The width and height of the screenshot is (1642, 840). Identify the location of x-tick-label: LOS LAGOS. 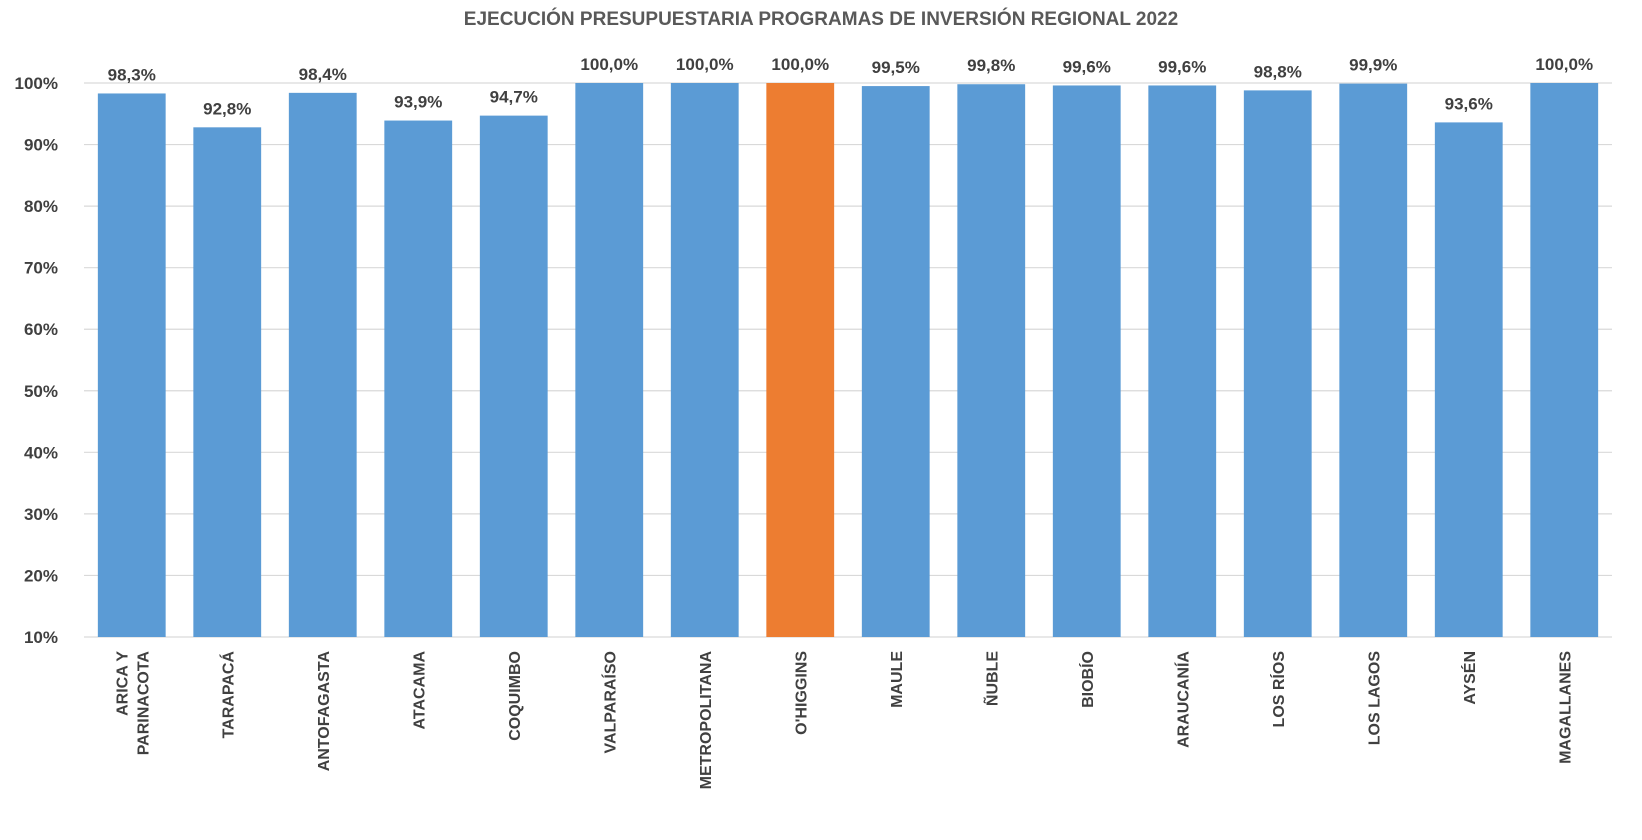
(1374, 698).